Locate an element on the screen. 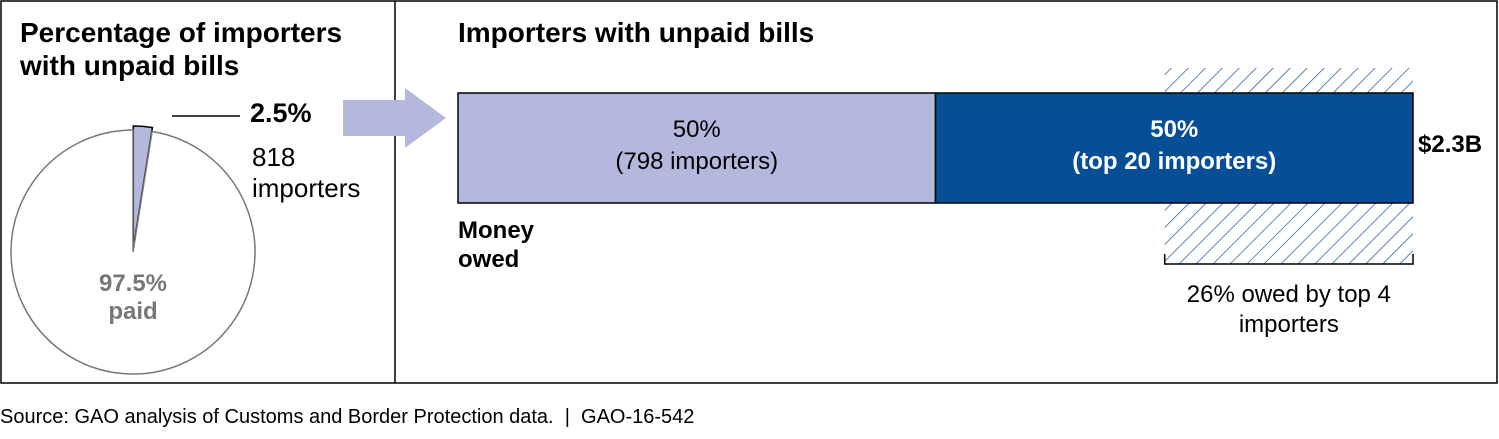  slice-label: 818 importers is located at coordinates (306, 172).